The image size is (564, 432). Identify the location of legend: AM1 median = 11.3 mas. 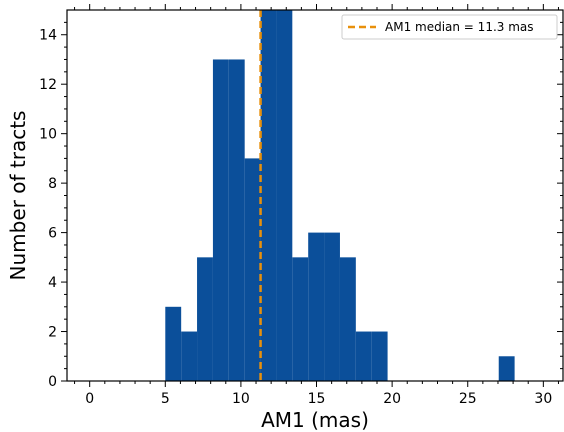
(449, 27).